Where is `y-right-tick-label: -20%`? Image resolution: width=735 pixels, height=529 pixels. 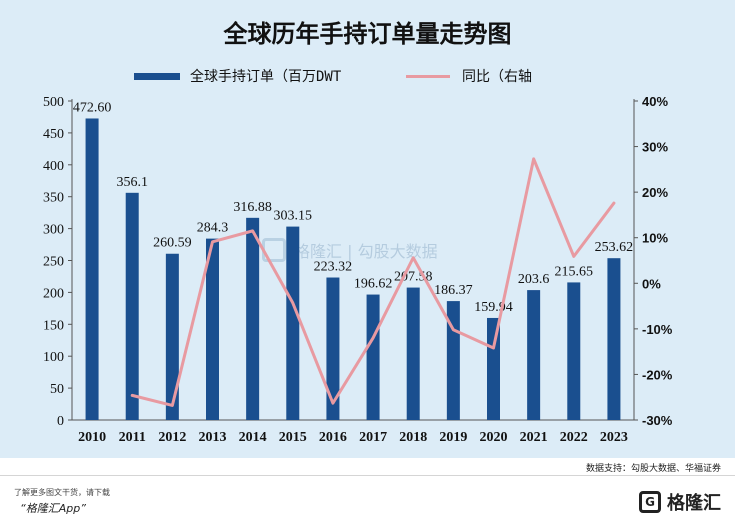
y-right-tick-label: -20% is located at coordinates (657, 374).